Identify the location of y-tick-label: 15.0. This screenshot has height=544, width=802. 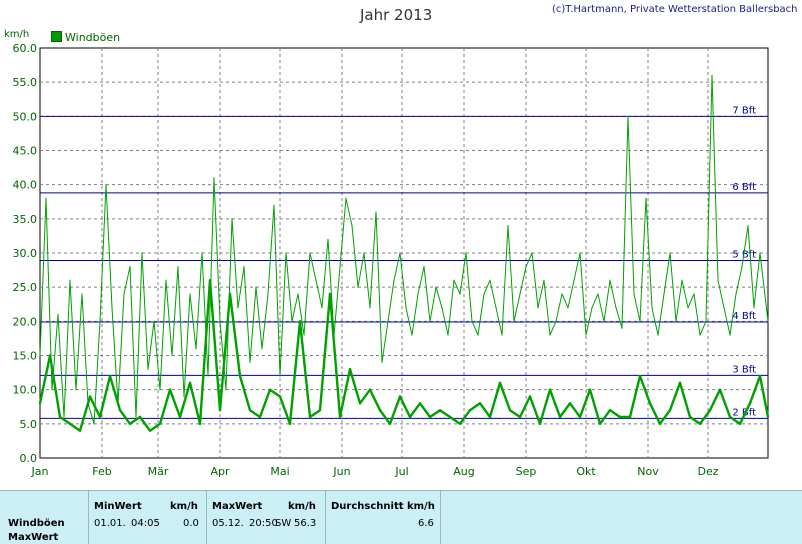
(25, 356).